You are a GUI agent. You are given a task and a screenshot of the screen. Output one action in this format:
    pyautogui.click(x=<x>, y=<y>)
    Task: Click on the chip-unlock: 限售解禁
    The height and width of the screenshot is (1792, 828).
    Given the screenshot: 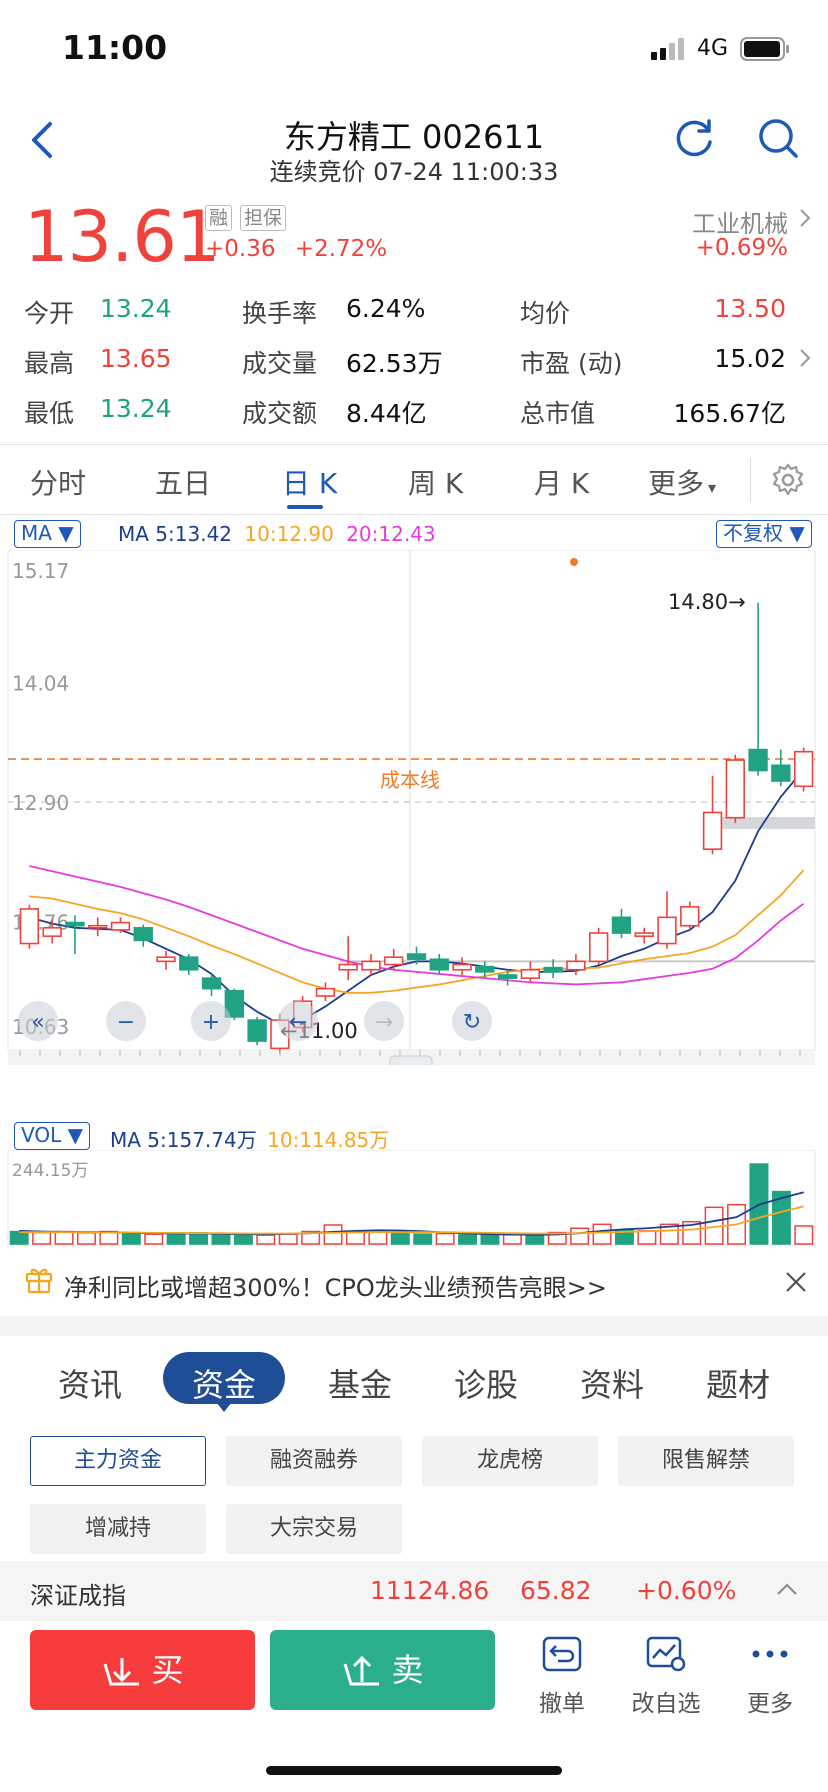 What is the action you would take?
    pyautogui.click(x=706, y=1461)
    